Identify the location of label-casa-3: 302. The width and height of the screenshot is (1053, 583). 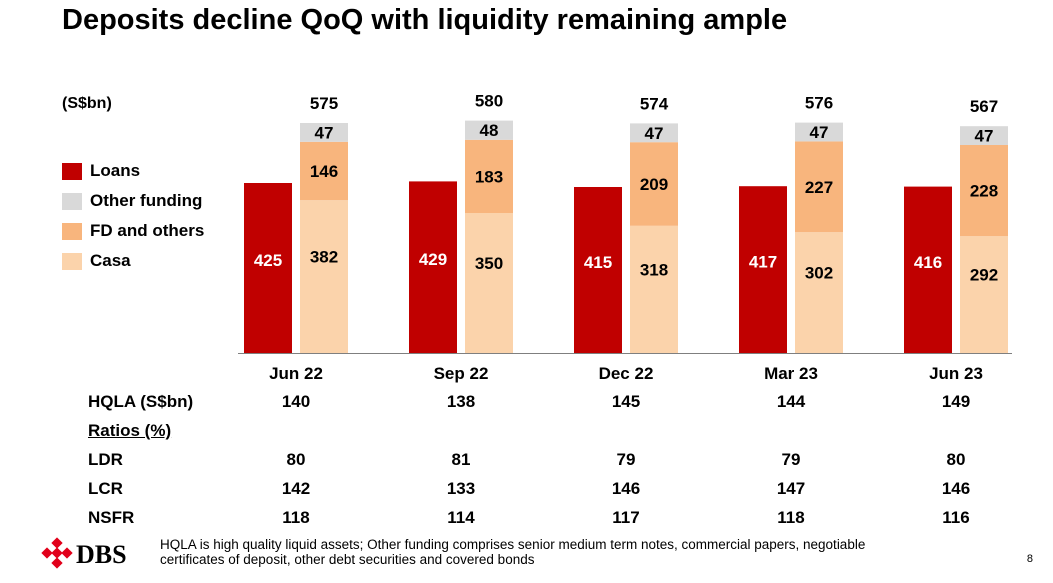
(819, 273).